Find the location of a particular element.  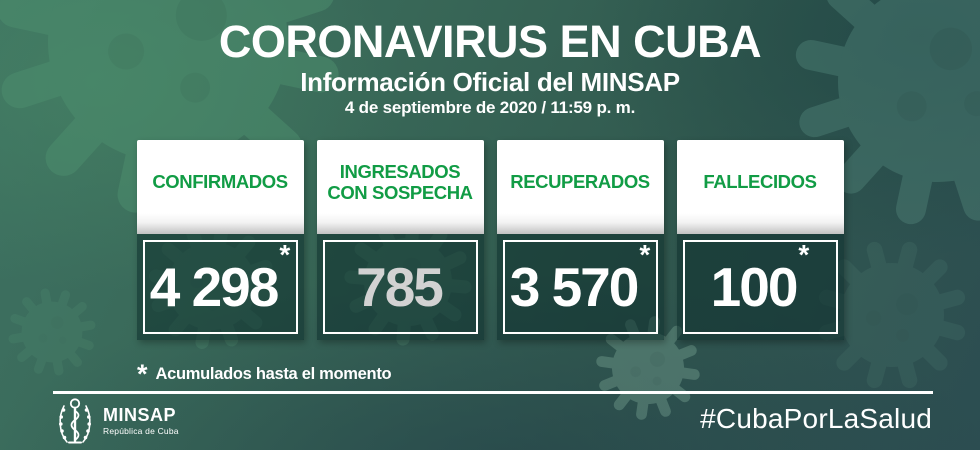

stat-card-recuperados: RECUPERADOS 3 570* is located at coordinates (580, 240).